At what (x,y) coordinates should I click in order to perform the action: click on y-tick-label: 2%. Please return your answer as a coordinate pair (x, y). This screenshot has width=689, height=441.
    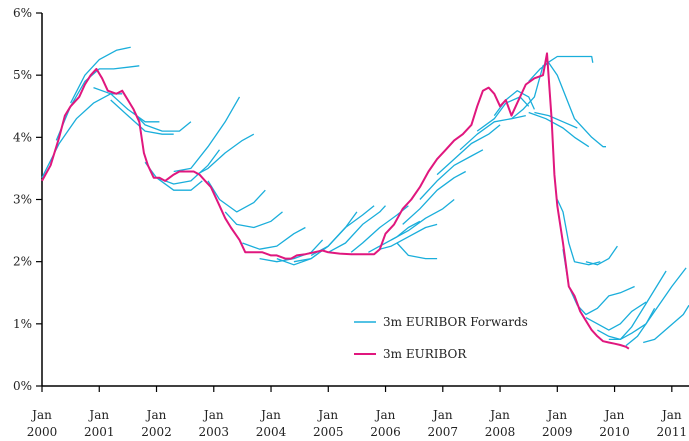
    Looking at the image, I should click on (22, 262).